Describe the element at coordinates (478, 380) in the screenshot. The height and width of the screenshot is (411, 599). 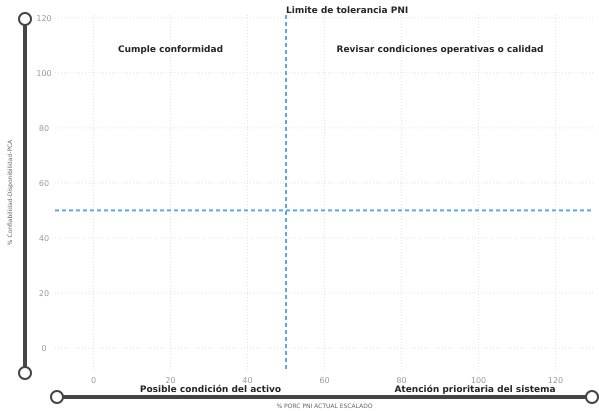
I see `x-tick-label: 100` at that location.